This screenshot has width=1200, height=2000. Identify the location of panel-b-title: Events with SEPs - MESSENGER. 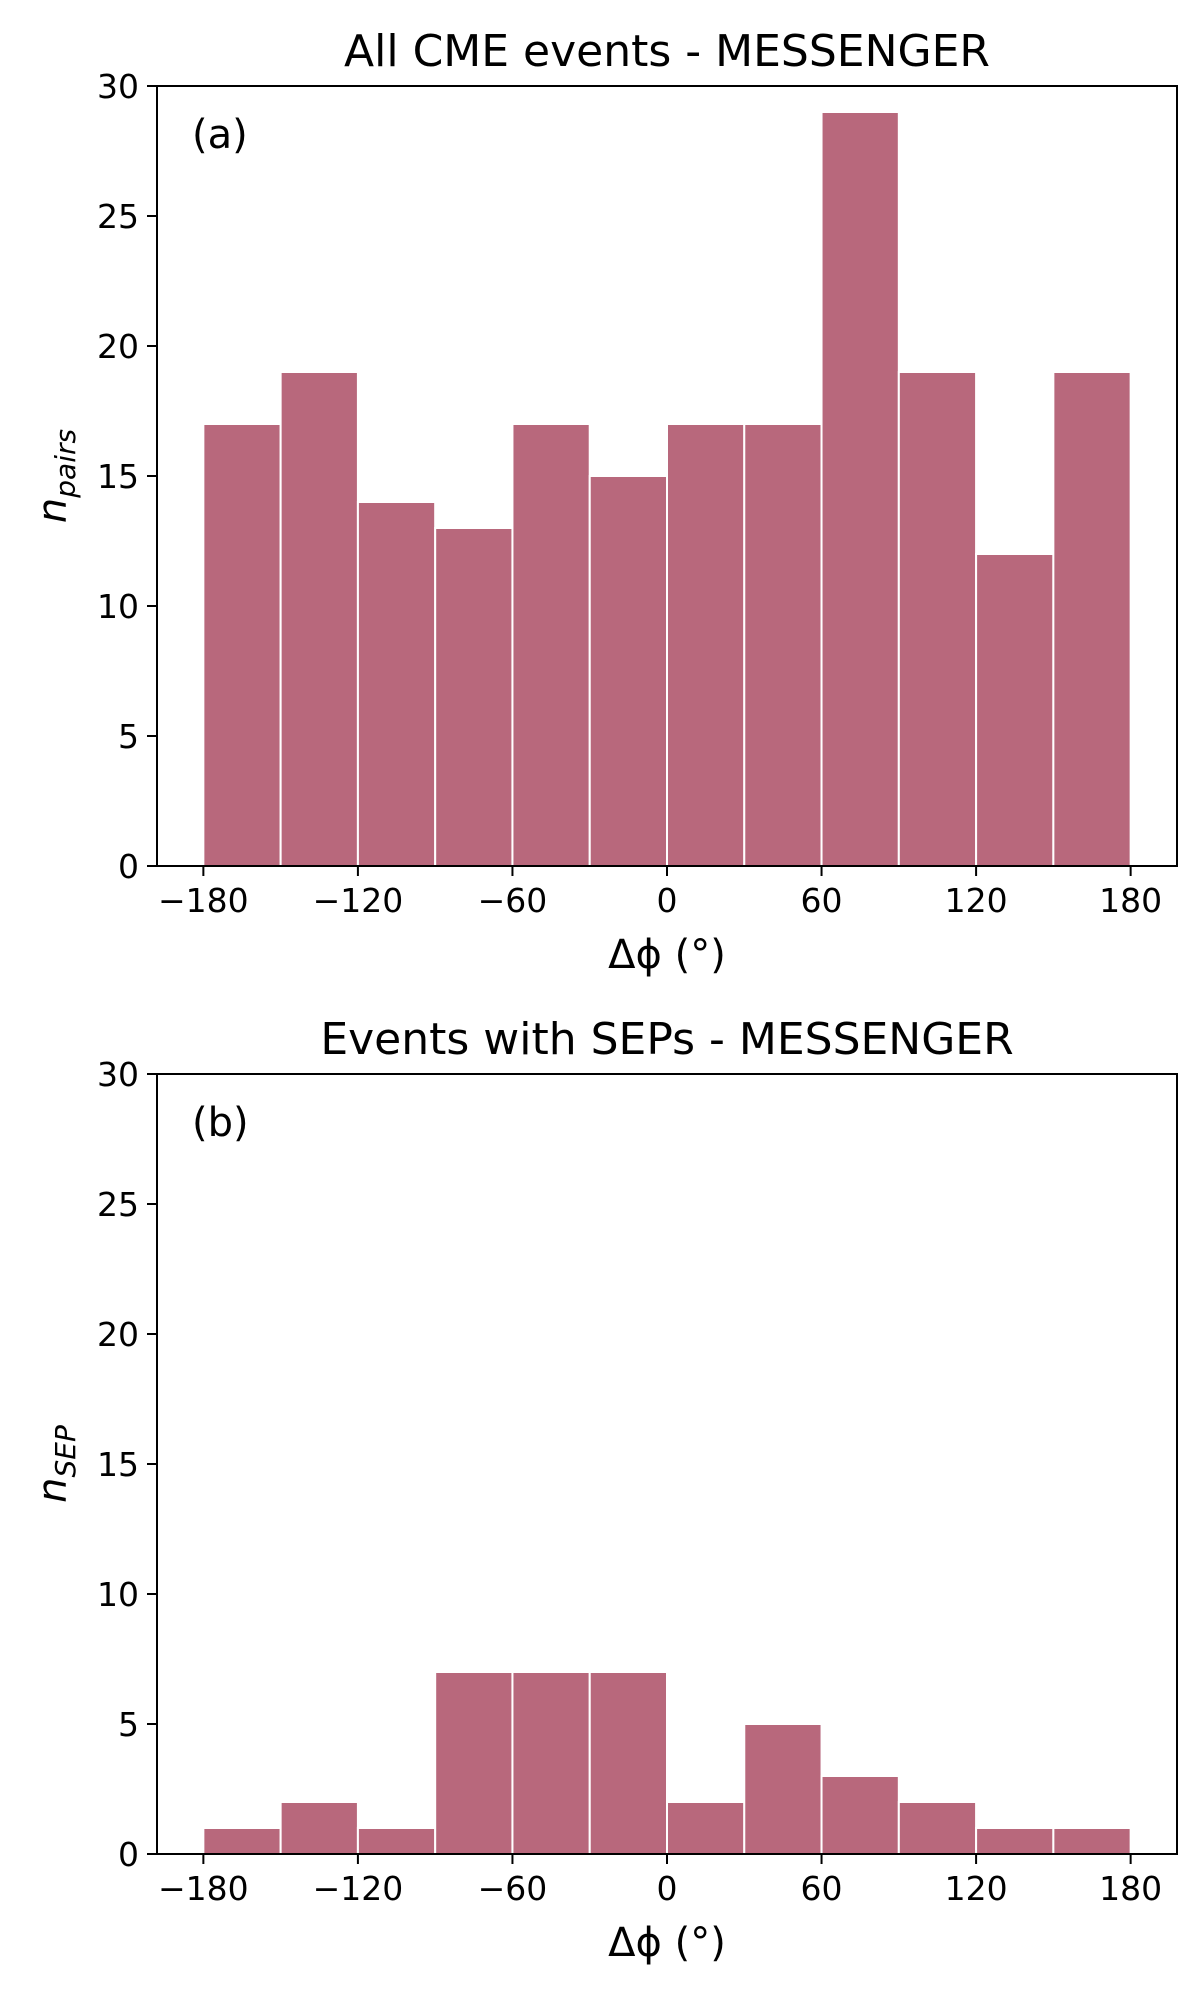
(666, 1039).